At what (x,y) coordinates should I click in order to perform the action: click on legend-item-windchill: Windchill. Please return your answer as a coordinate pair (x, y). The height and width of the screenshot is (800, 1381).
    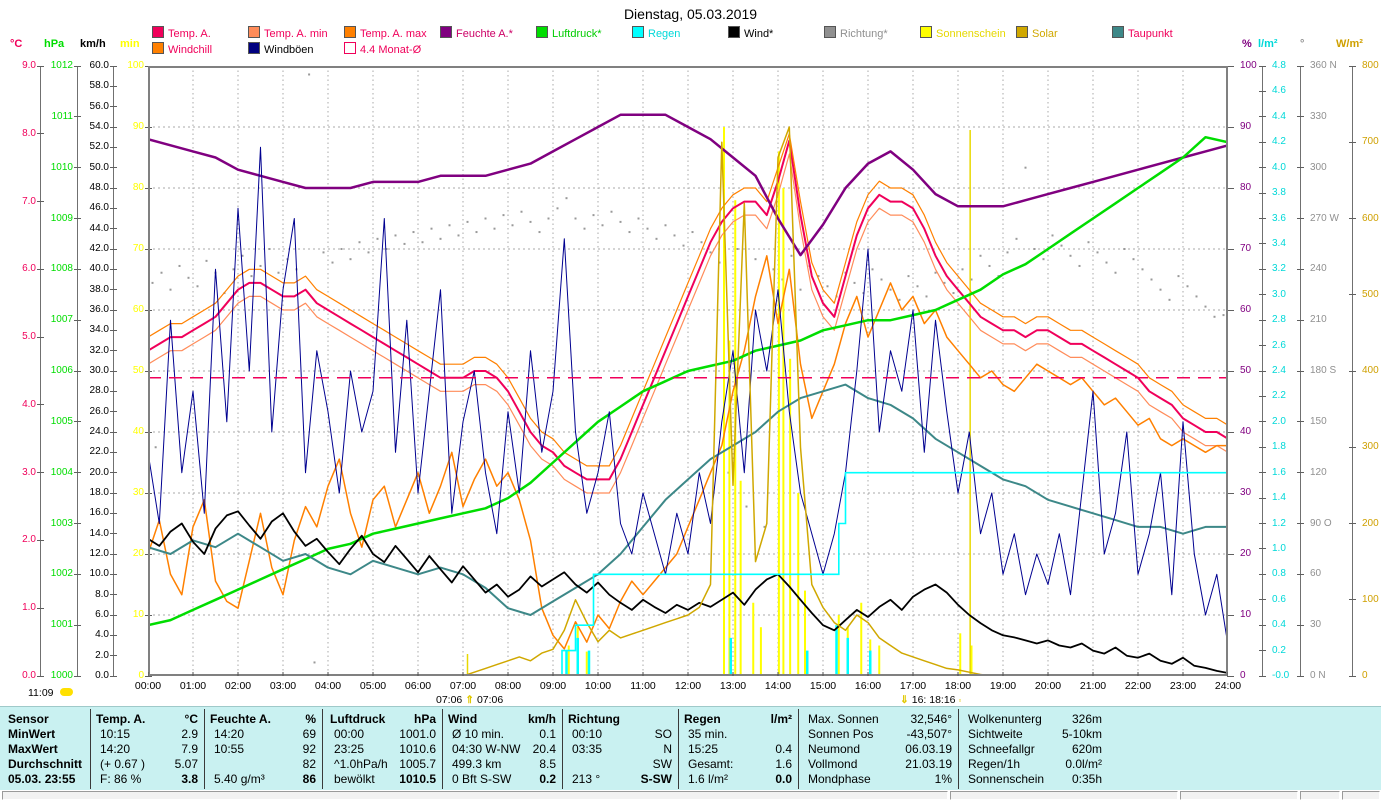
    Looking at the image, I should click on (182, 49).